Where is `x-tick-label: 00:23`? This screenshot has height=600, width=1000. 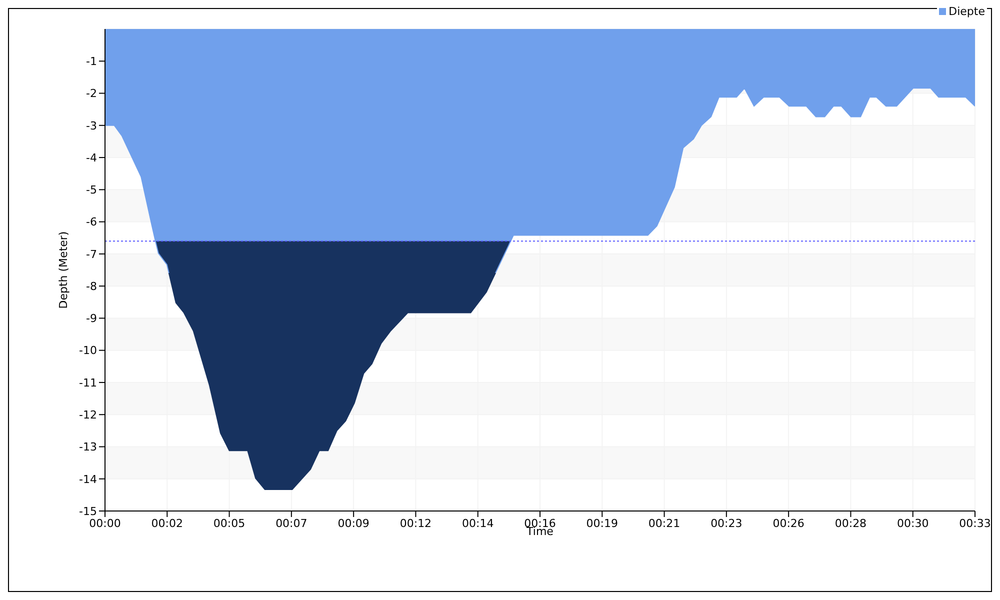
x-tick-label: 00:23 is located at coordinates (726, 523).